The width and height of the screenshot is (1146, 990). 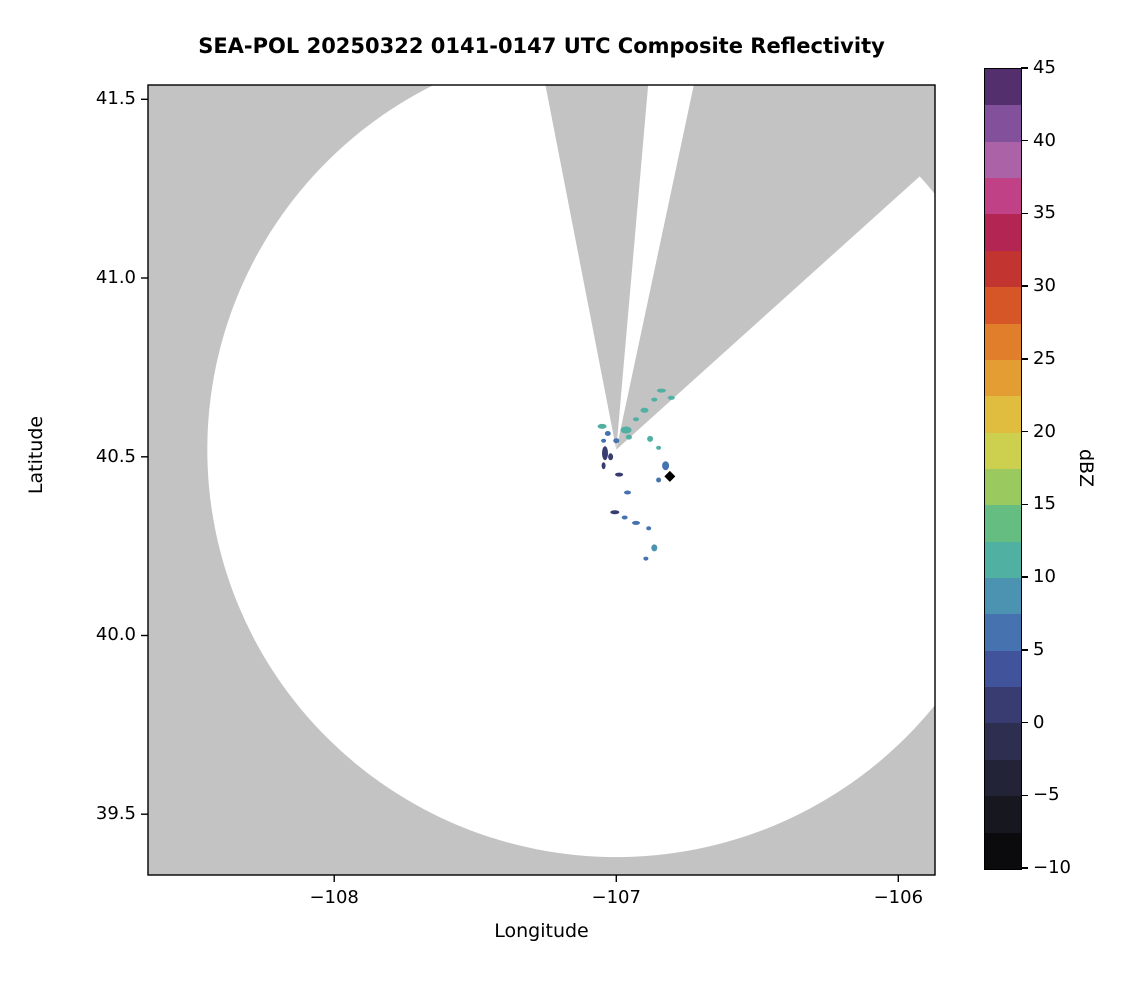 I want to click on colorbar, so click(x=1003, y=469).